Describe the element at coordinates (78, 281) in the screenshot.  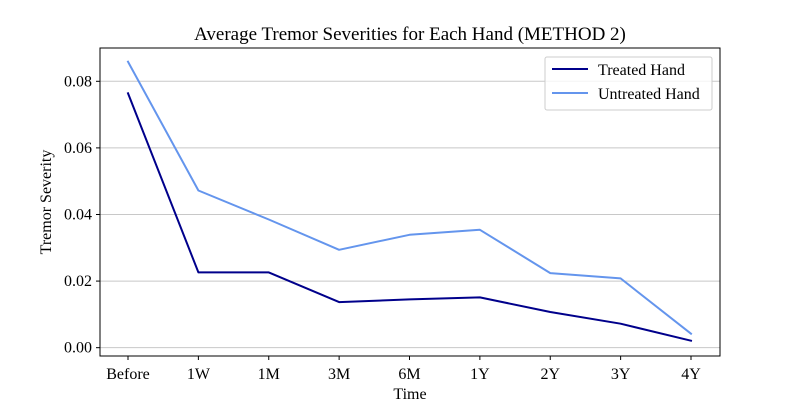
I see `y-tick-label: 0.02` at that location.